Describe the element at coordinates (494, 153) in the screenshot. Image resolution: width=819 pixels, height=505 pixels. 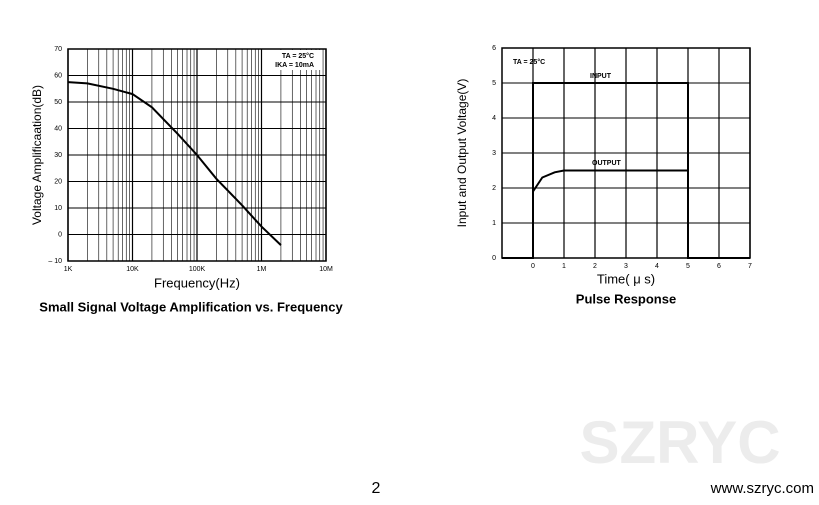
I see `y-tick-label: 3` at that location.